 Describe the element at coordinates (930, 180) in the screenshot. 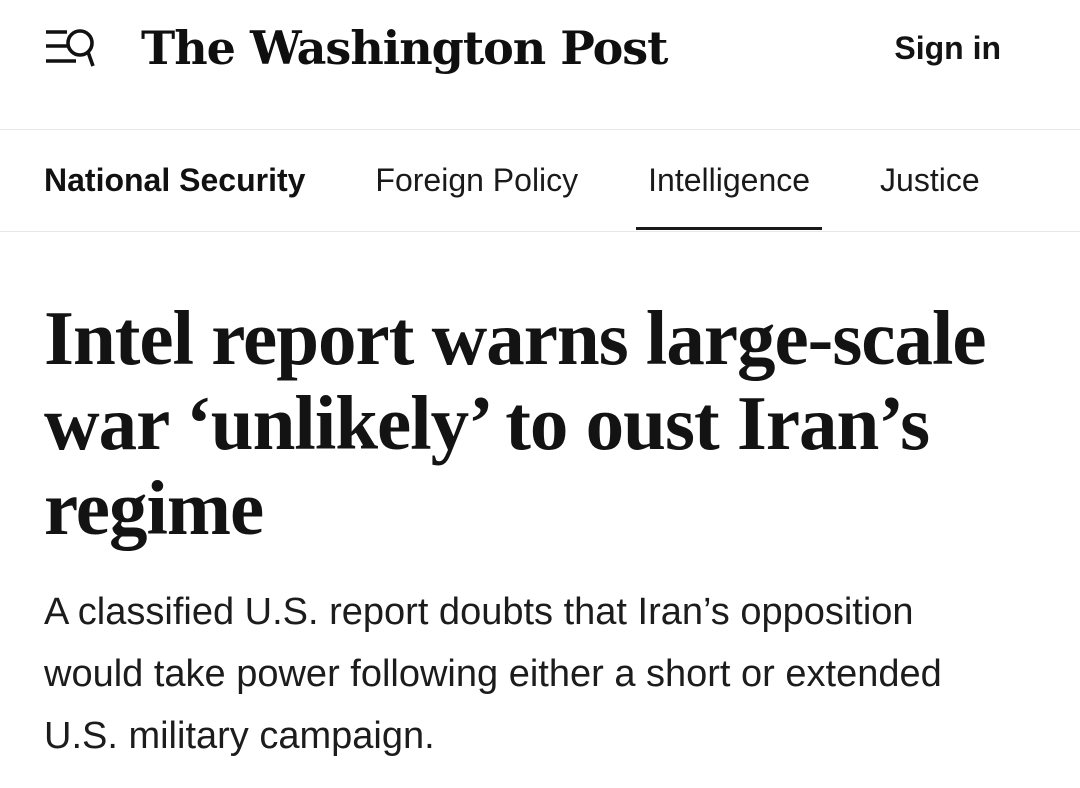

I see `nav-item-justice: Justice` at that location.